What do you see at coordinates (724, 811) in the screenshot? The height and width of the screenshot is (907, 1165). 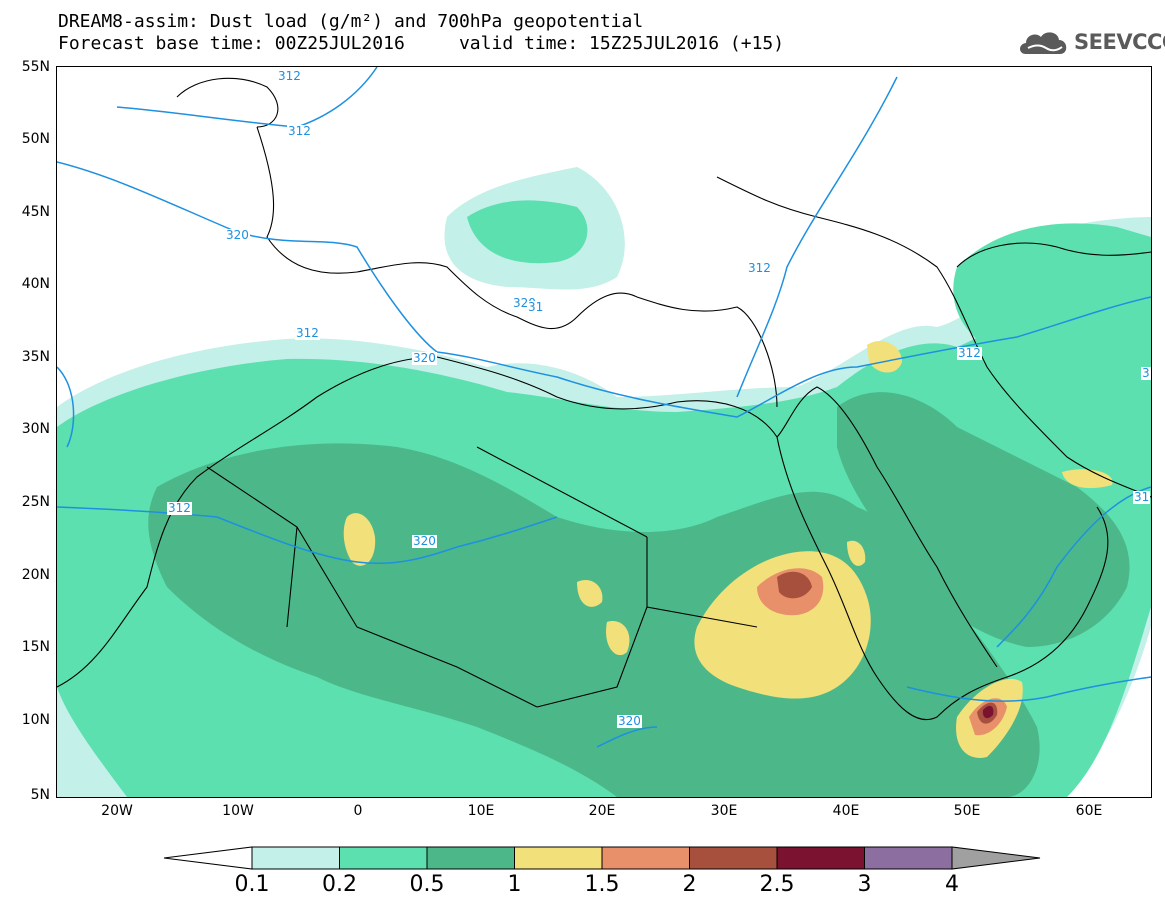 I see `lon-tick-label: 30E` at bounding box center [724, 811].